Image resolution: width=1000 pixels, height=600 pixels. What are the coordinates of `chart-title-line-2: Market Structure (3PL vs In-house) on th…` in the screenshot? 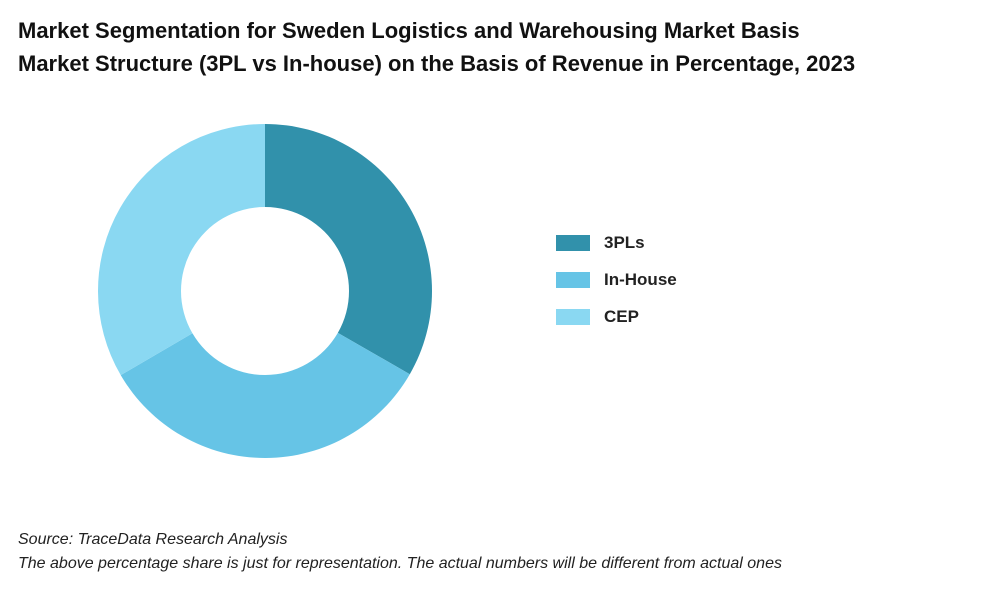 It's located at (437, 63).